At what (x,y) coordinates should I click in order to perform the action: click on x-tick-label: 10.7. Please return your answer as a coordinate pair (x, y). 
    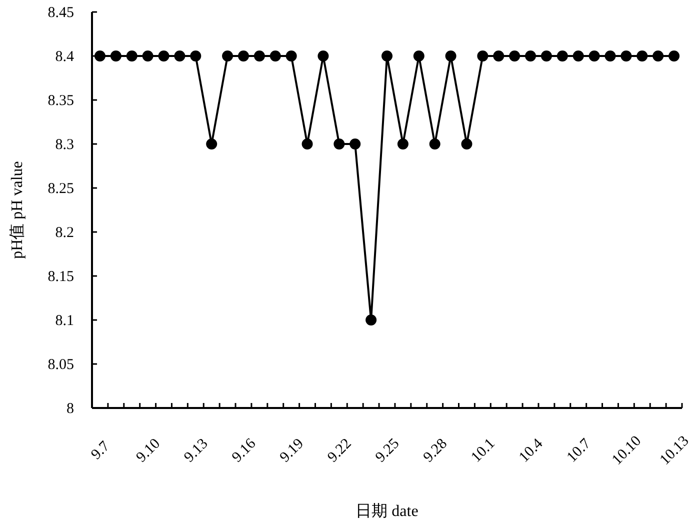
    Looking at the image, I should click on (579, 450).